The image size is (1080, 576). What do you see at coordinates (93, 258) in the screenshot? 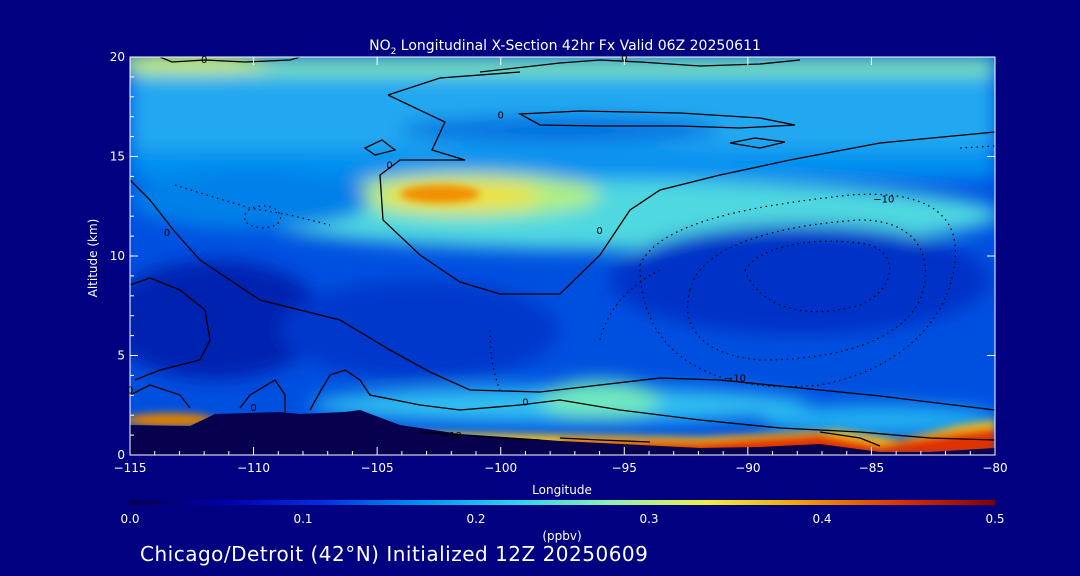
I see `y-axis-label: Altitude (km)` at bounding box center [93, 258].